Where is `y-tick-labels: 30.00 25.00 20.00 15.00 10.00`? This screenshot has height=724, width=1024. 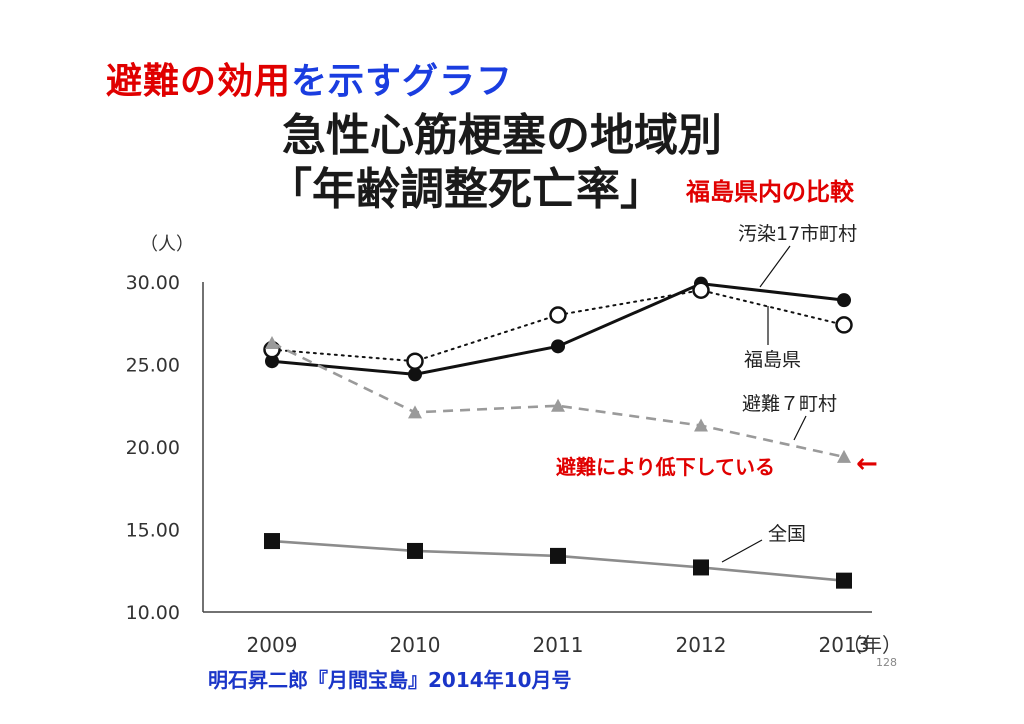 y-tick-labels: 30.00 25.00 20.00 15.00 10.00 is located at coordinates (153, 448).